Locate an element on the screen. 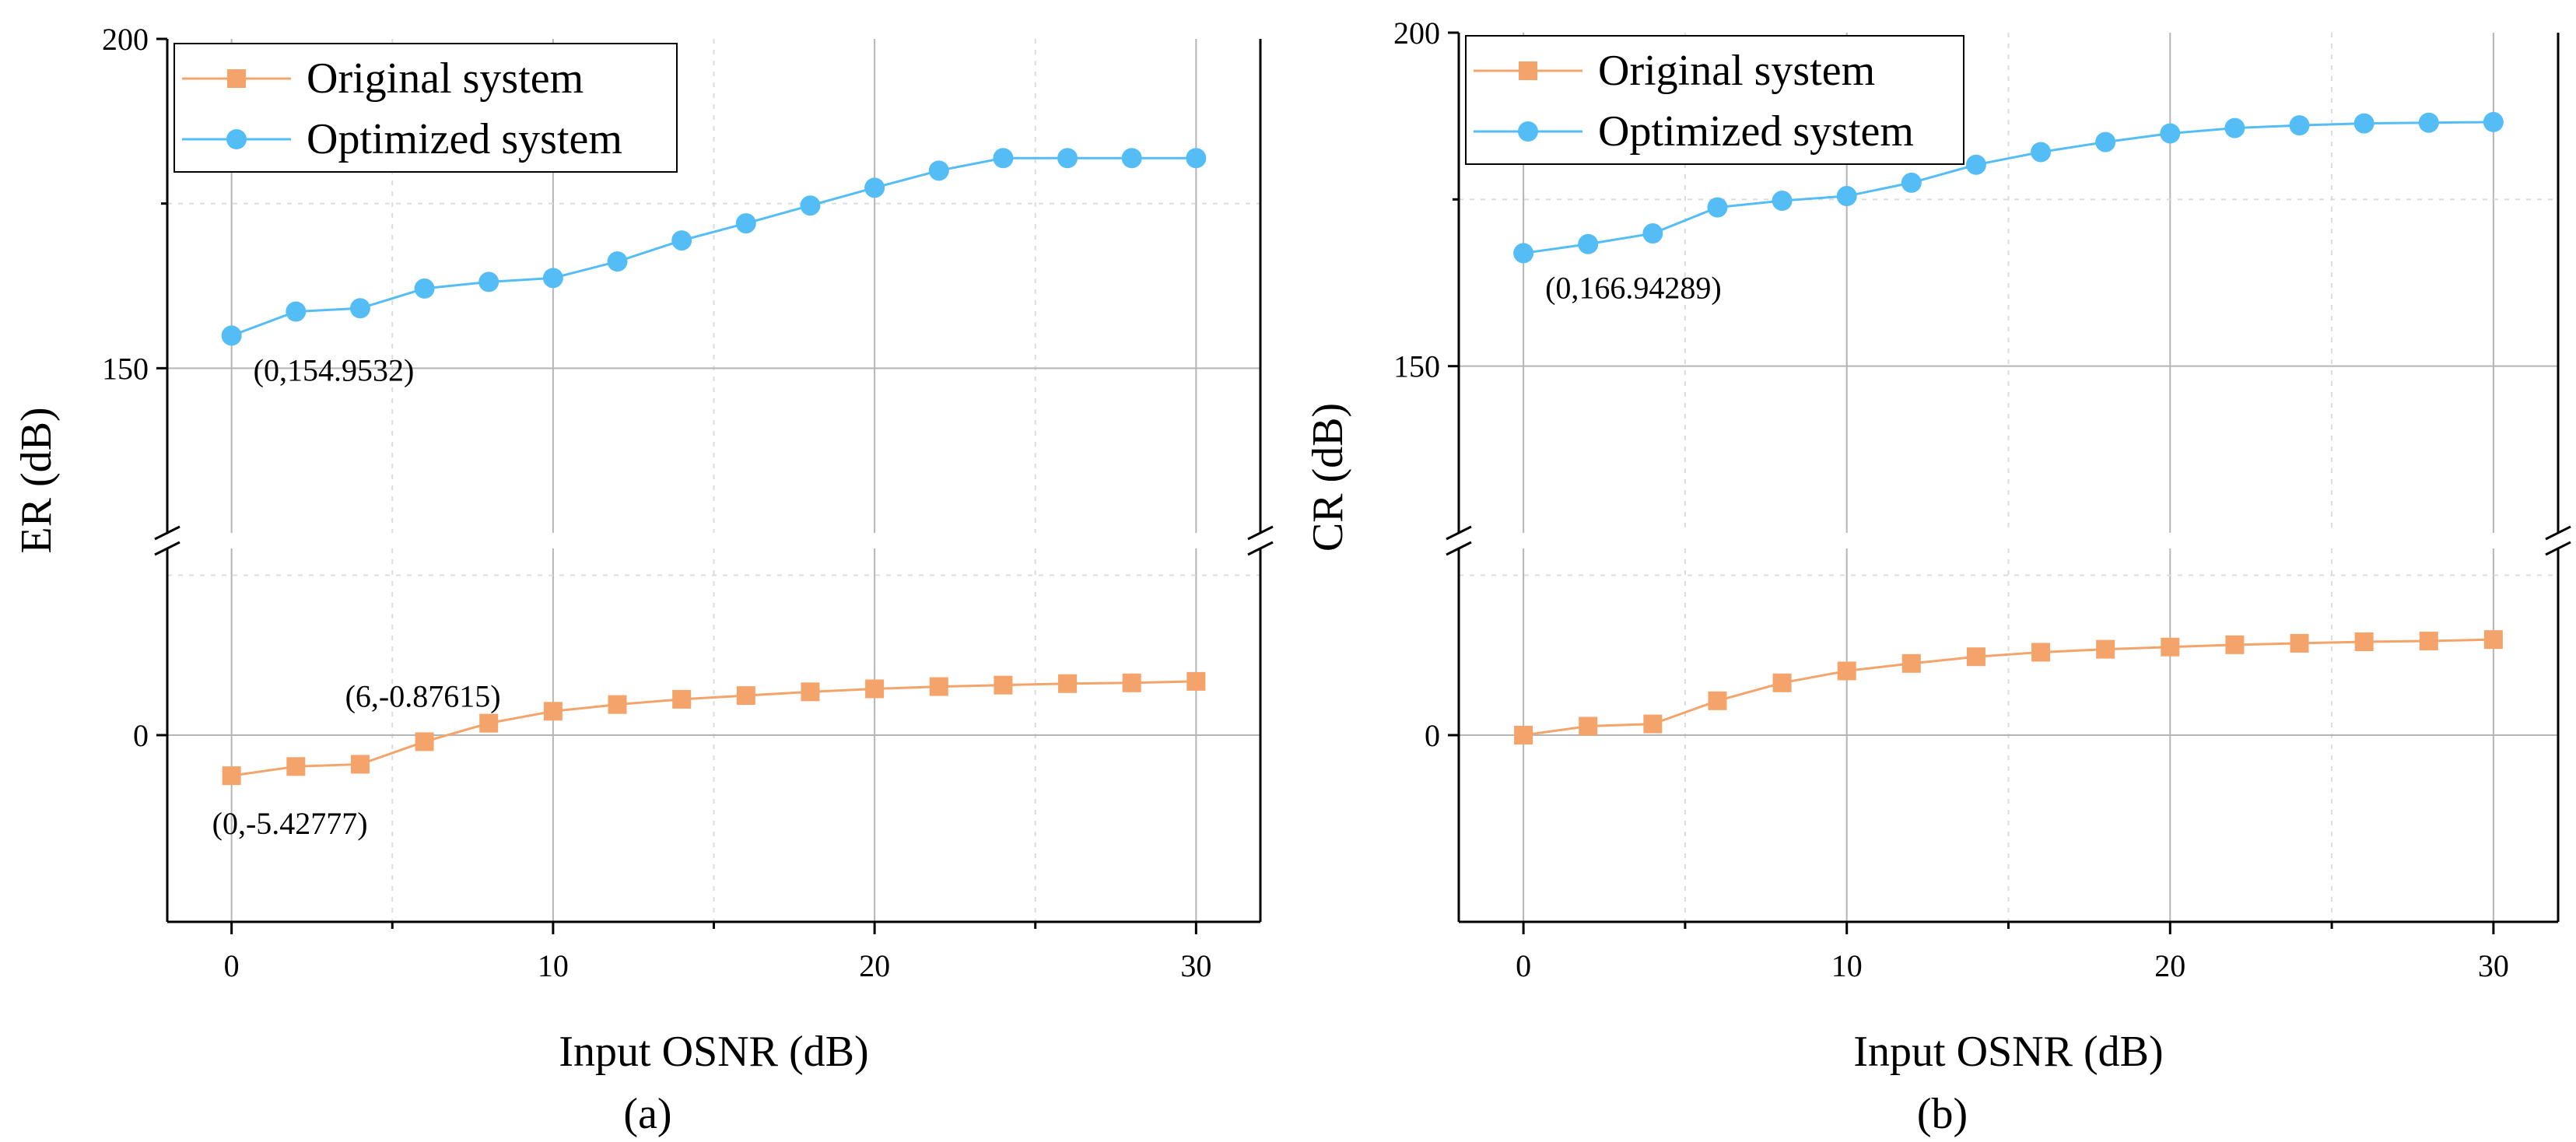 The width and height of the screenshot is (2576, 1142). y-axis-title: CR (dB) is located at coordinates (1328, 477).